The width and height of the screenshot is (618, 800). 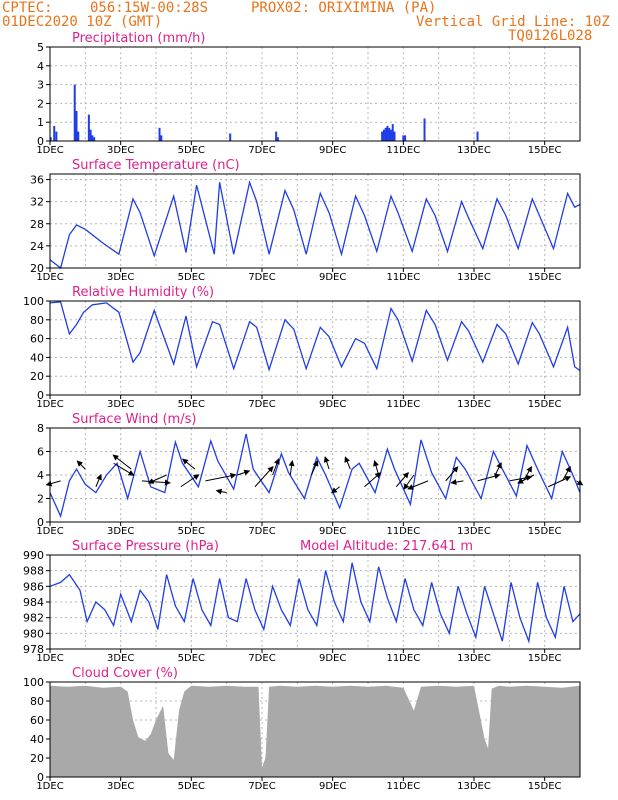 What do you see at coordinates (40, 122) in the screenshot?
I see `y-tick-label: 1` at bounding box center [40, 122].